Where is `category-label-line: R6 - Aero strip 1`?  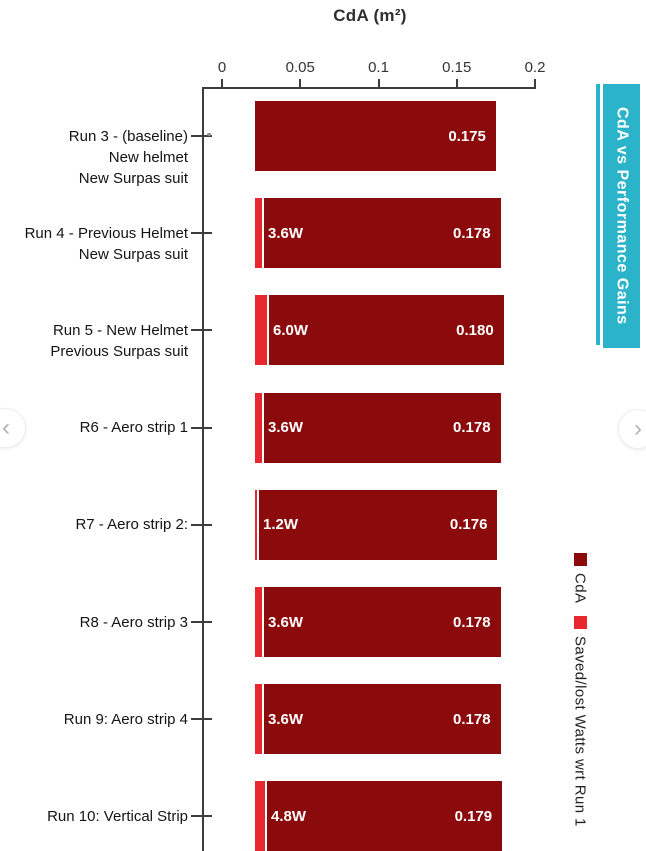 category-label-line: R6 - Aero strip 1 is located at coordinates (133, 428).